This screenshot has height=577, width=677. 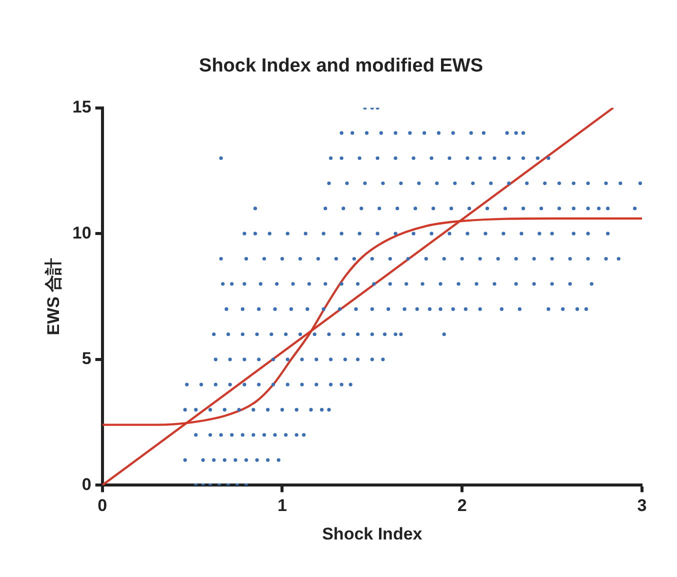 I want to click on x-tick-label: 3, so click(x=642, y=506).